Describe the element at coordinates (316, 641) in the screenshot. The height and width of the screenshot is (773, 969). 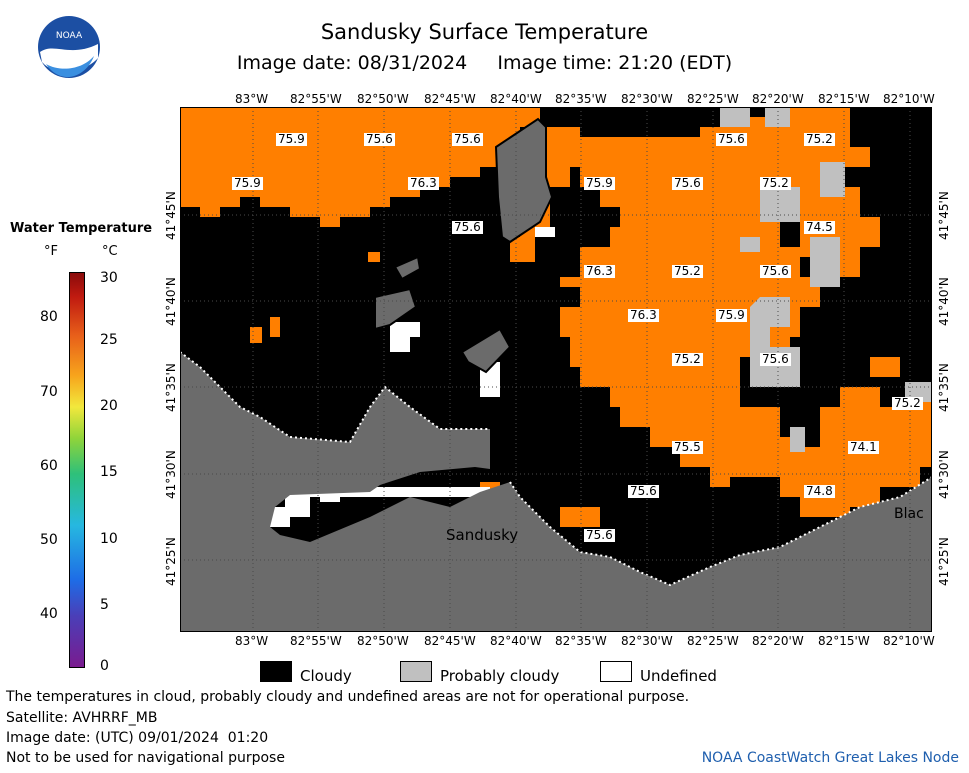
I see `lon-label-bottom: 82°55'W` at that location.